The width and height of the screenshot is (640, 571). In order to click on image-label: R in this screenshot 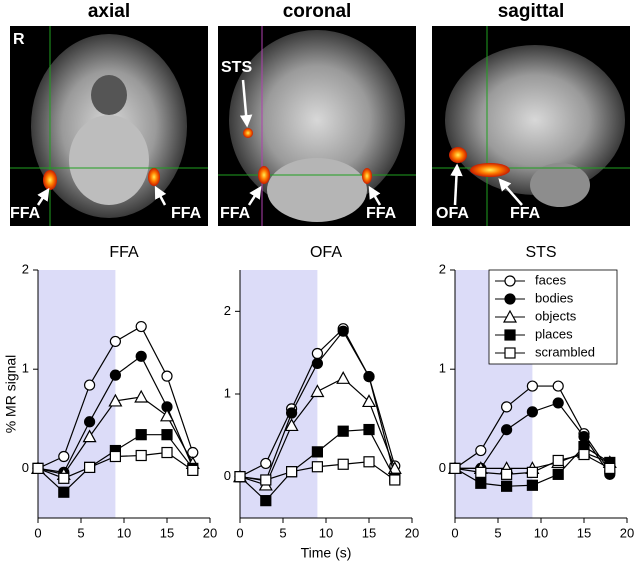, I will do `click(19, 39)`.